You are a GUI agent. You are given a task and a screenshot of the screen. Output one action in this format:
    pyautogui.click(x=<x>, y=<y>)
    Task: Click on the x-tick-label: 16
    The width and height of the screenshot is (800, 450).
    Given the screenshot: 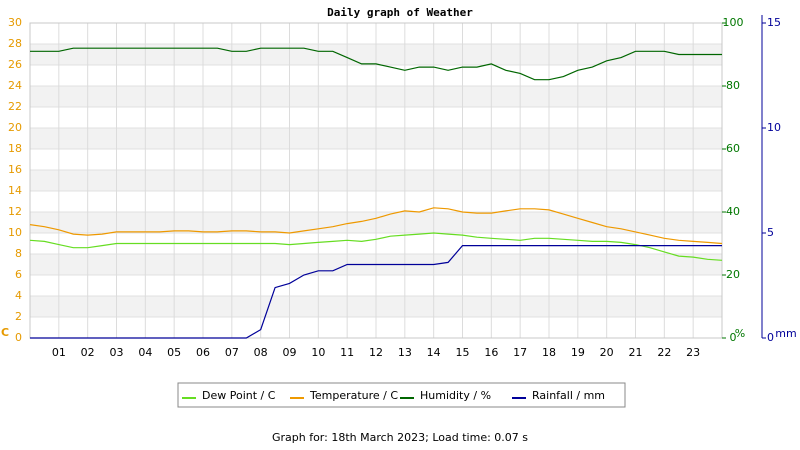 What is the action you would take?
    pyautogui.click(x=491, y=352)
    